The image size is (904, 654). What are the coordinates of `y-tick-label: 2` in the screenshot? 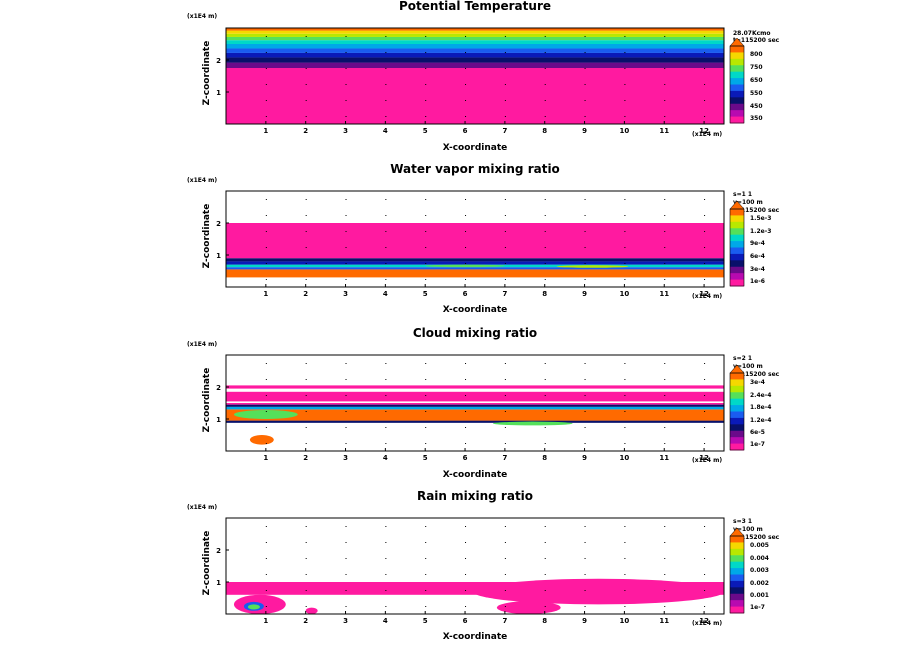 It's located at (218, 61).